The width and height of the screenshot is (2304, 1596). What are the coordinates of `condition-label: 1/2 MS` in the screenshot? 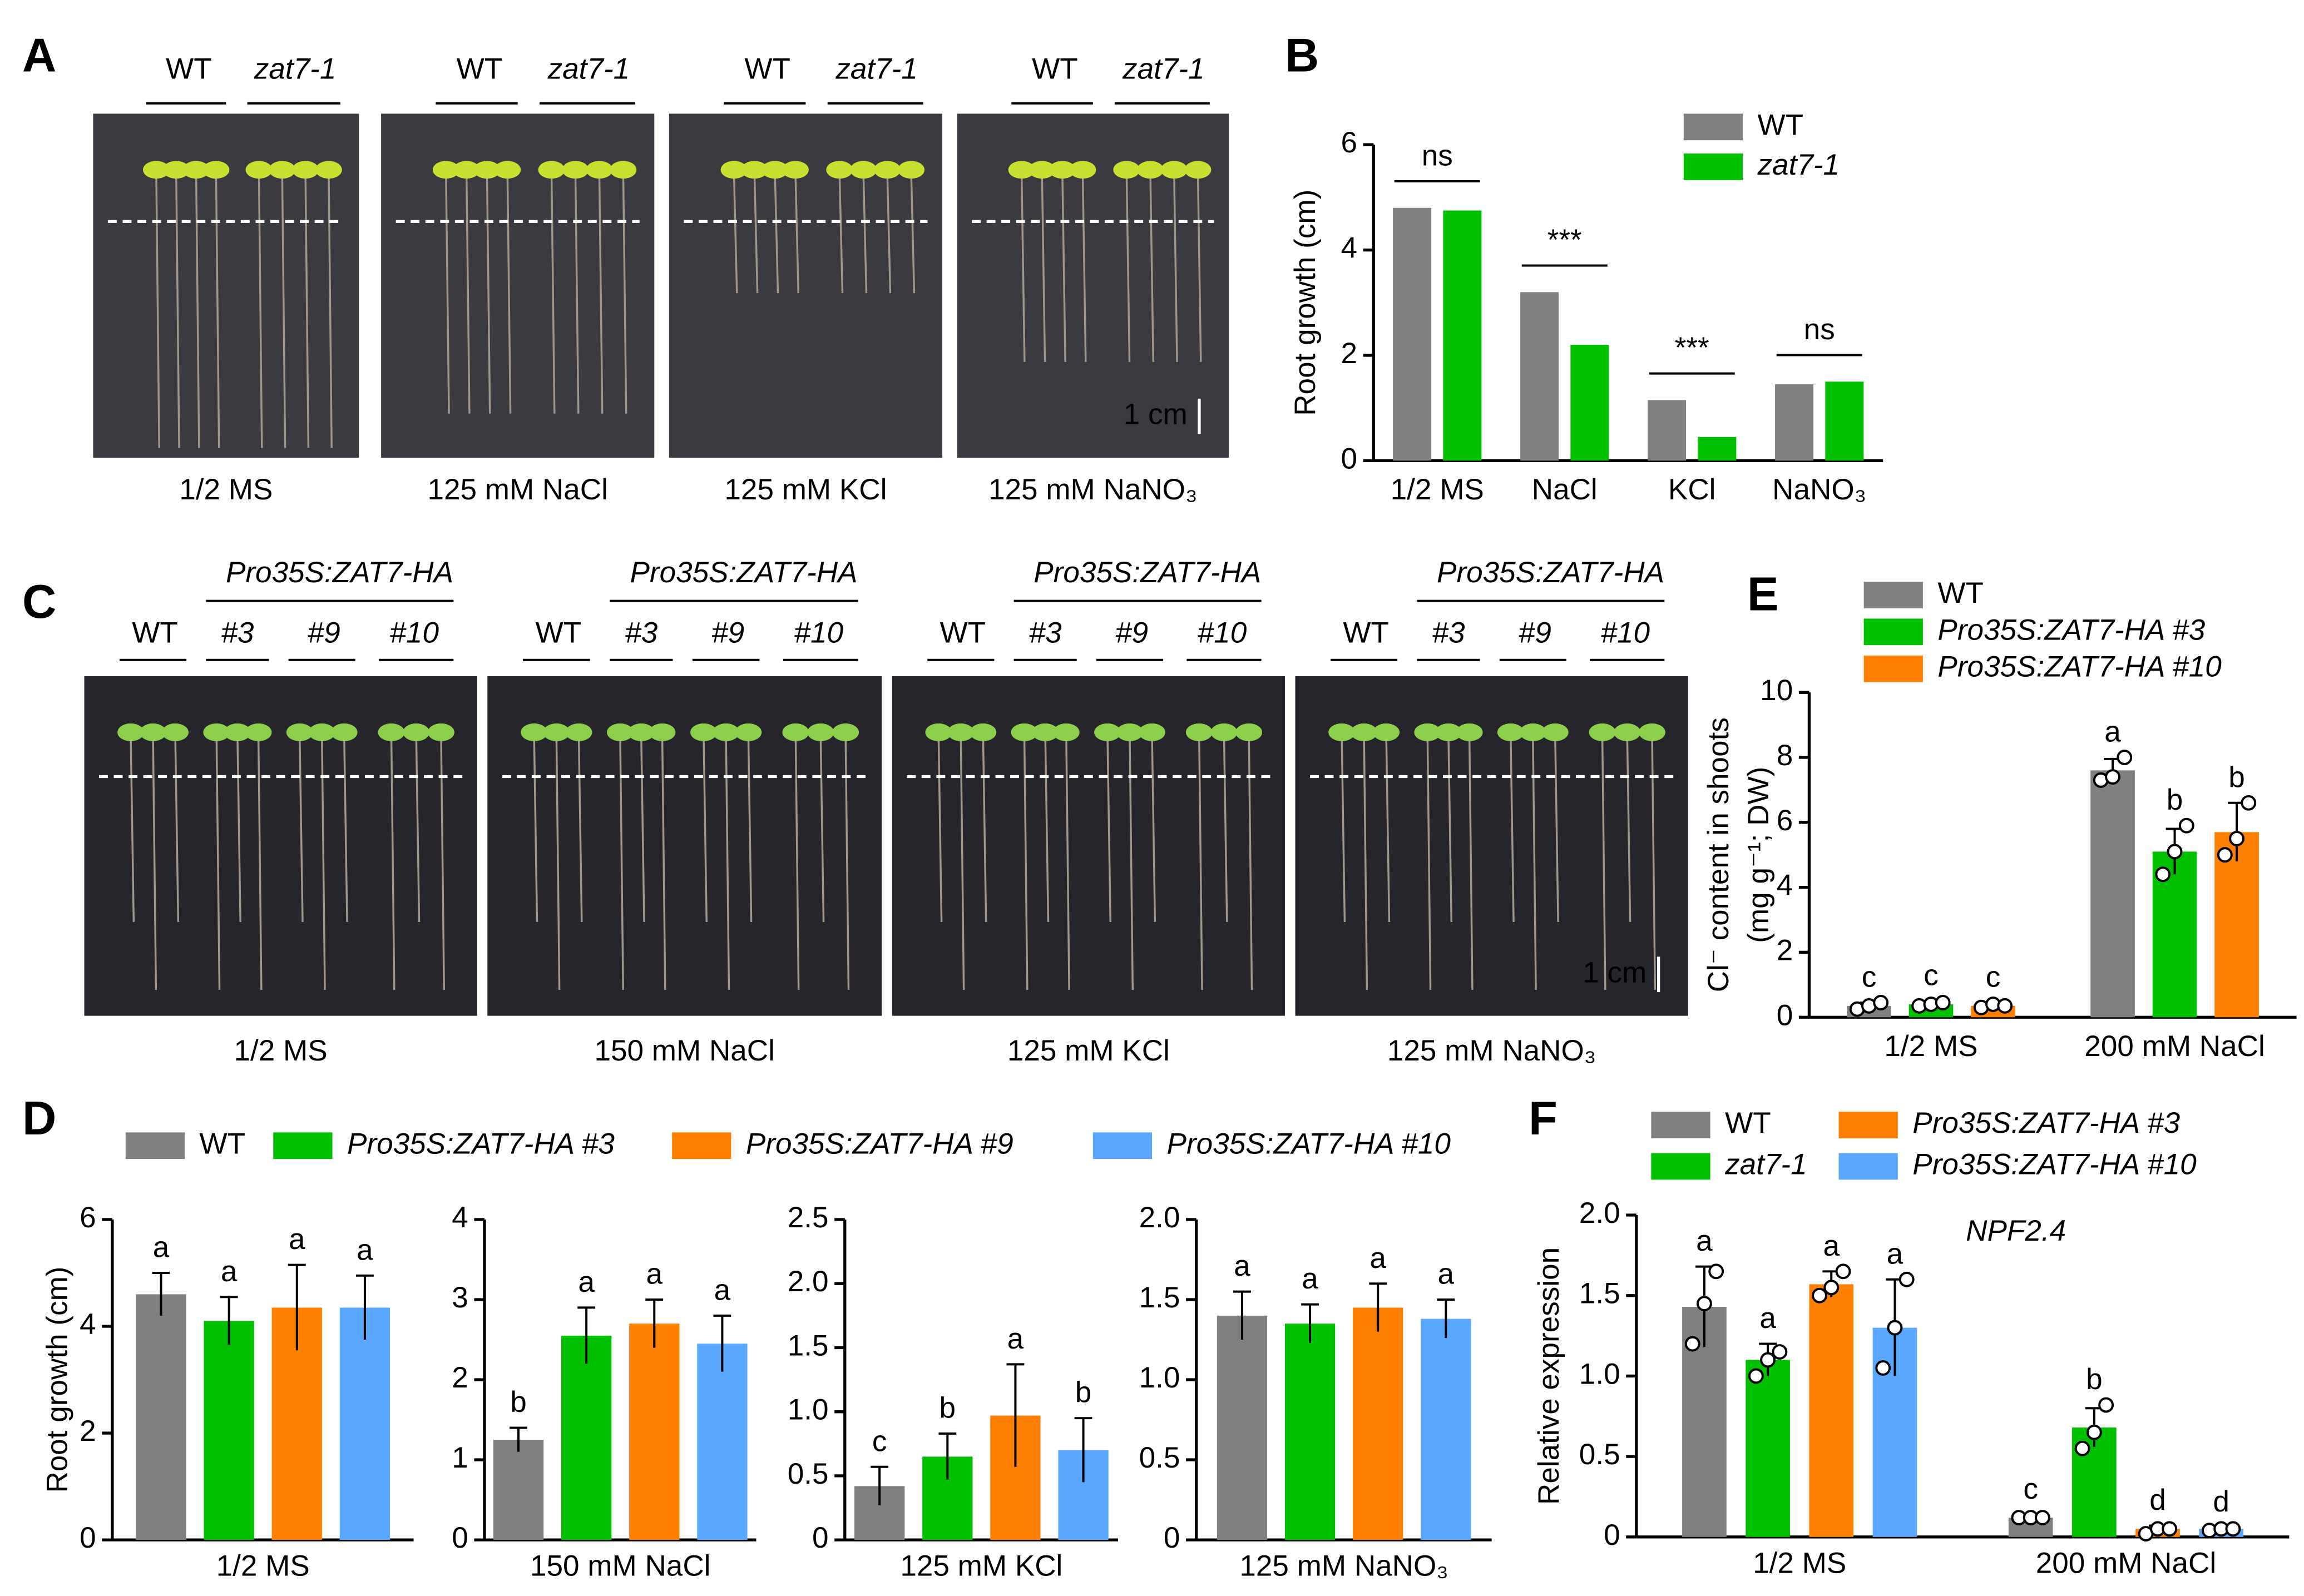 It's located at (226, 490).